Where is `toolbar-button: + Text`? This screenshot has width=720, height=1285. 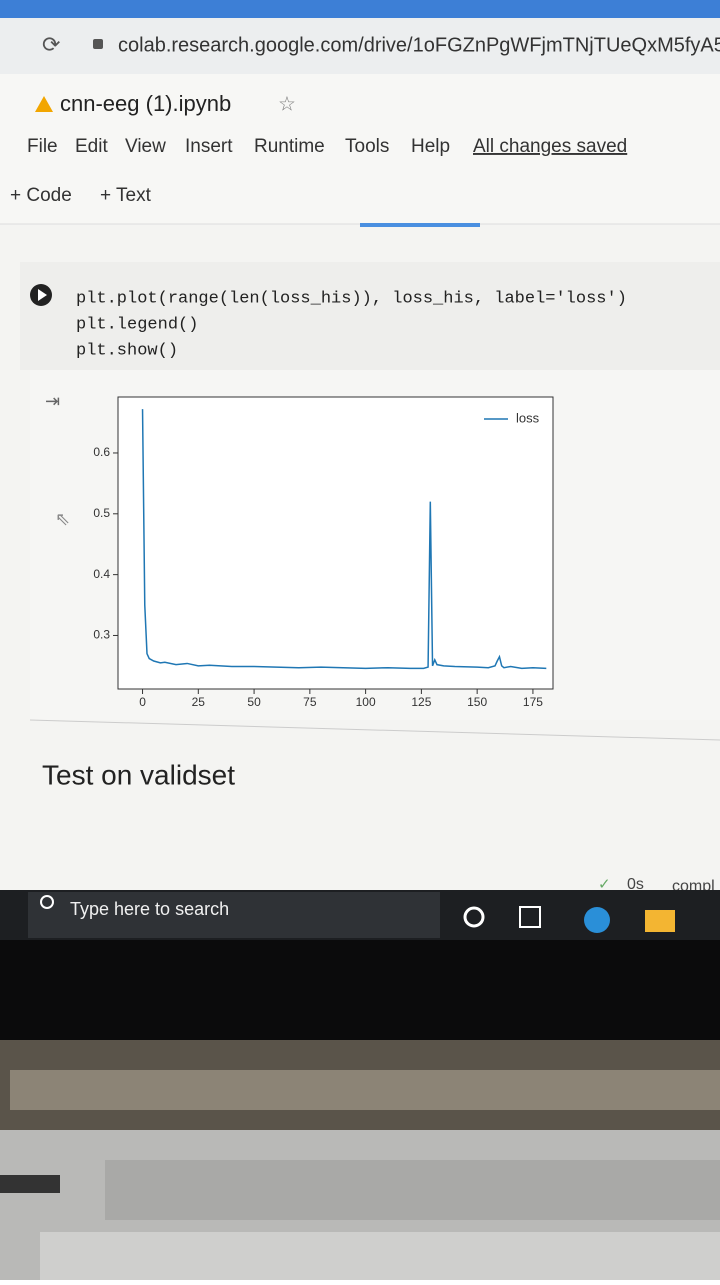
toolbar-button: + Text is located at coordinates (126, 195).